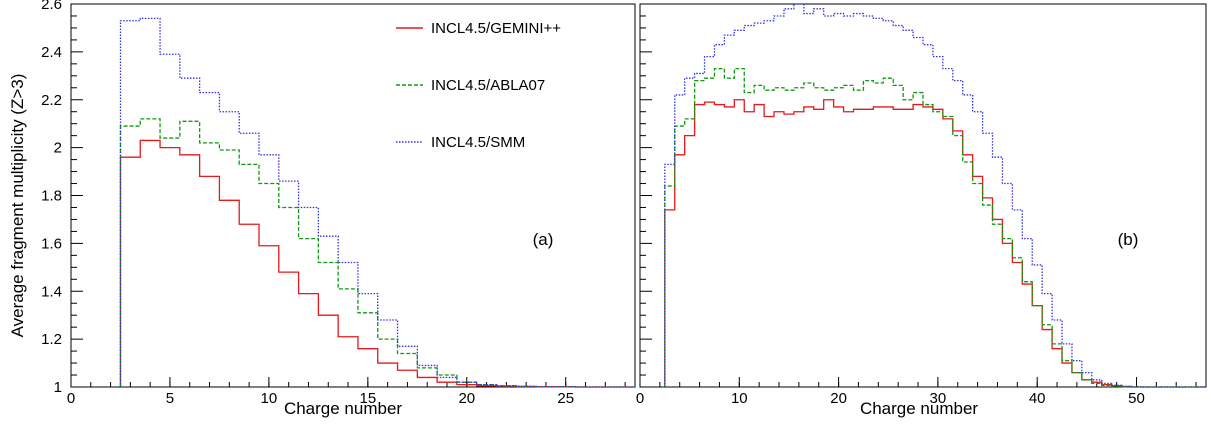  Describe the element at coordinates (488, 85) in the screenshot. I see `legend-entry: INCL4.5/ABLA07` at that location.